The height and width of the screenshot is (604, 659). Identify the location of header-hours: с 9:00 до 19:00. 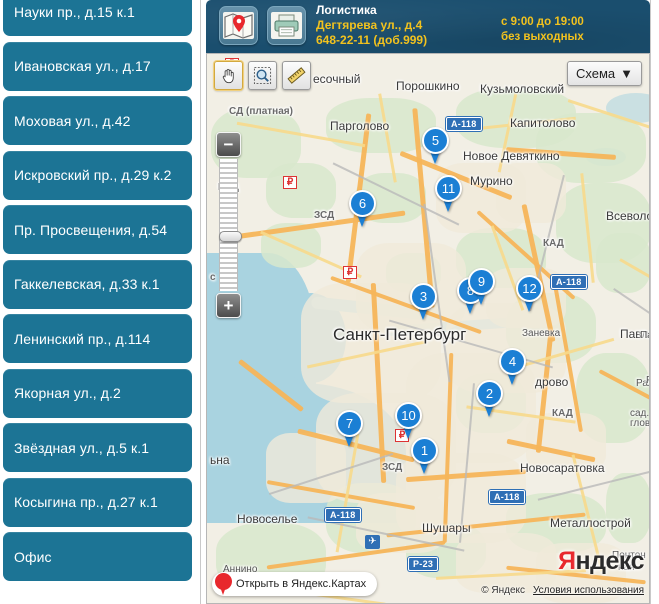
(542, 22).